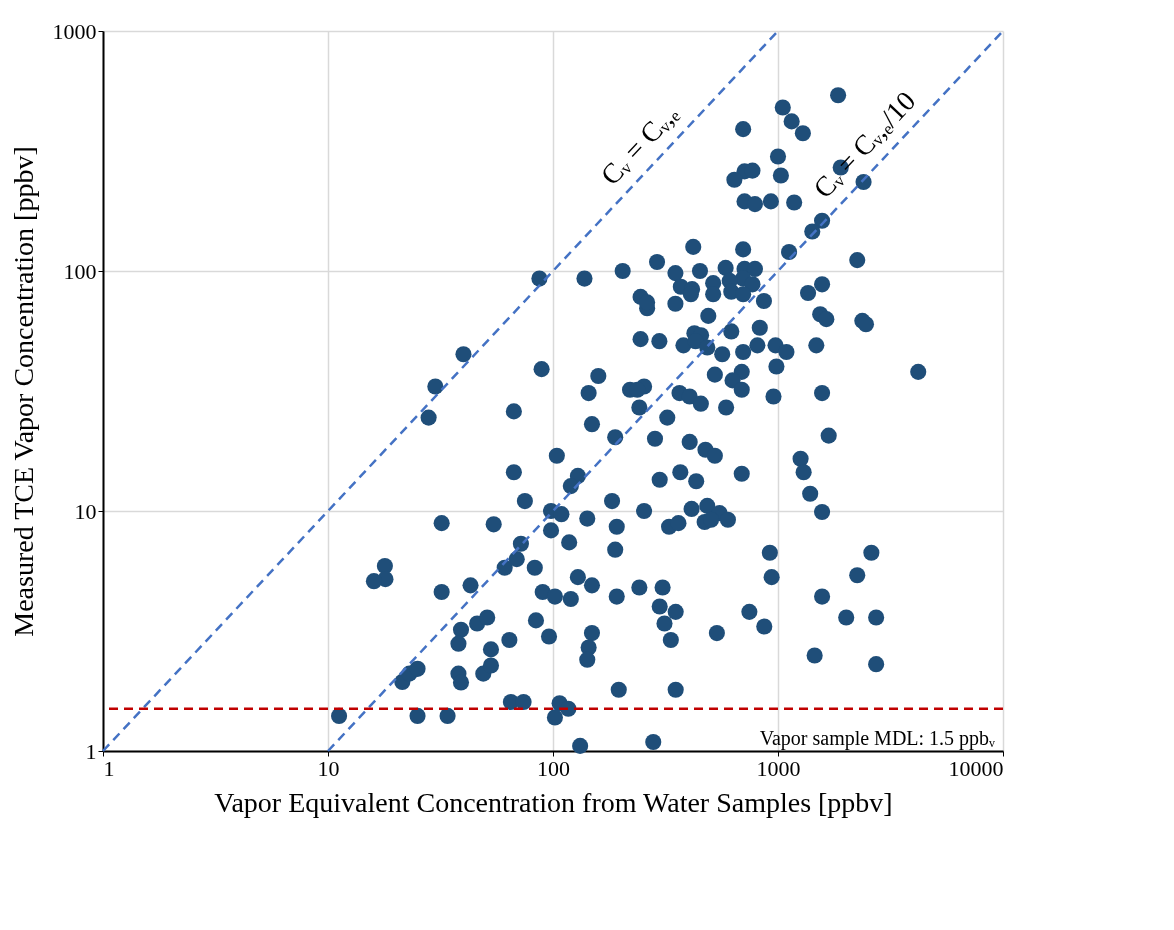 Image resolution: width=1174 pixels, height=930 pixels. I want to click on x-tick-label: 1000, so click(778, 768).